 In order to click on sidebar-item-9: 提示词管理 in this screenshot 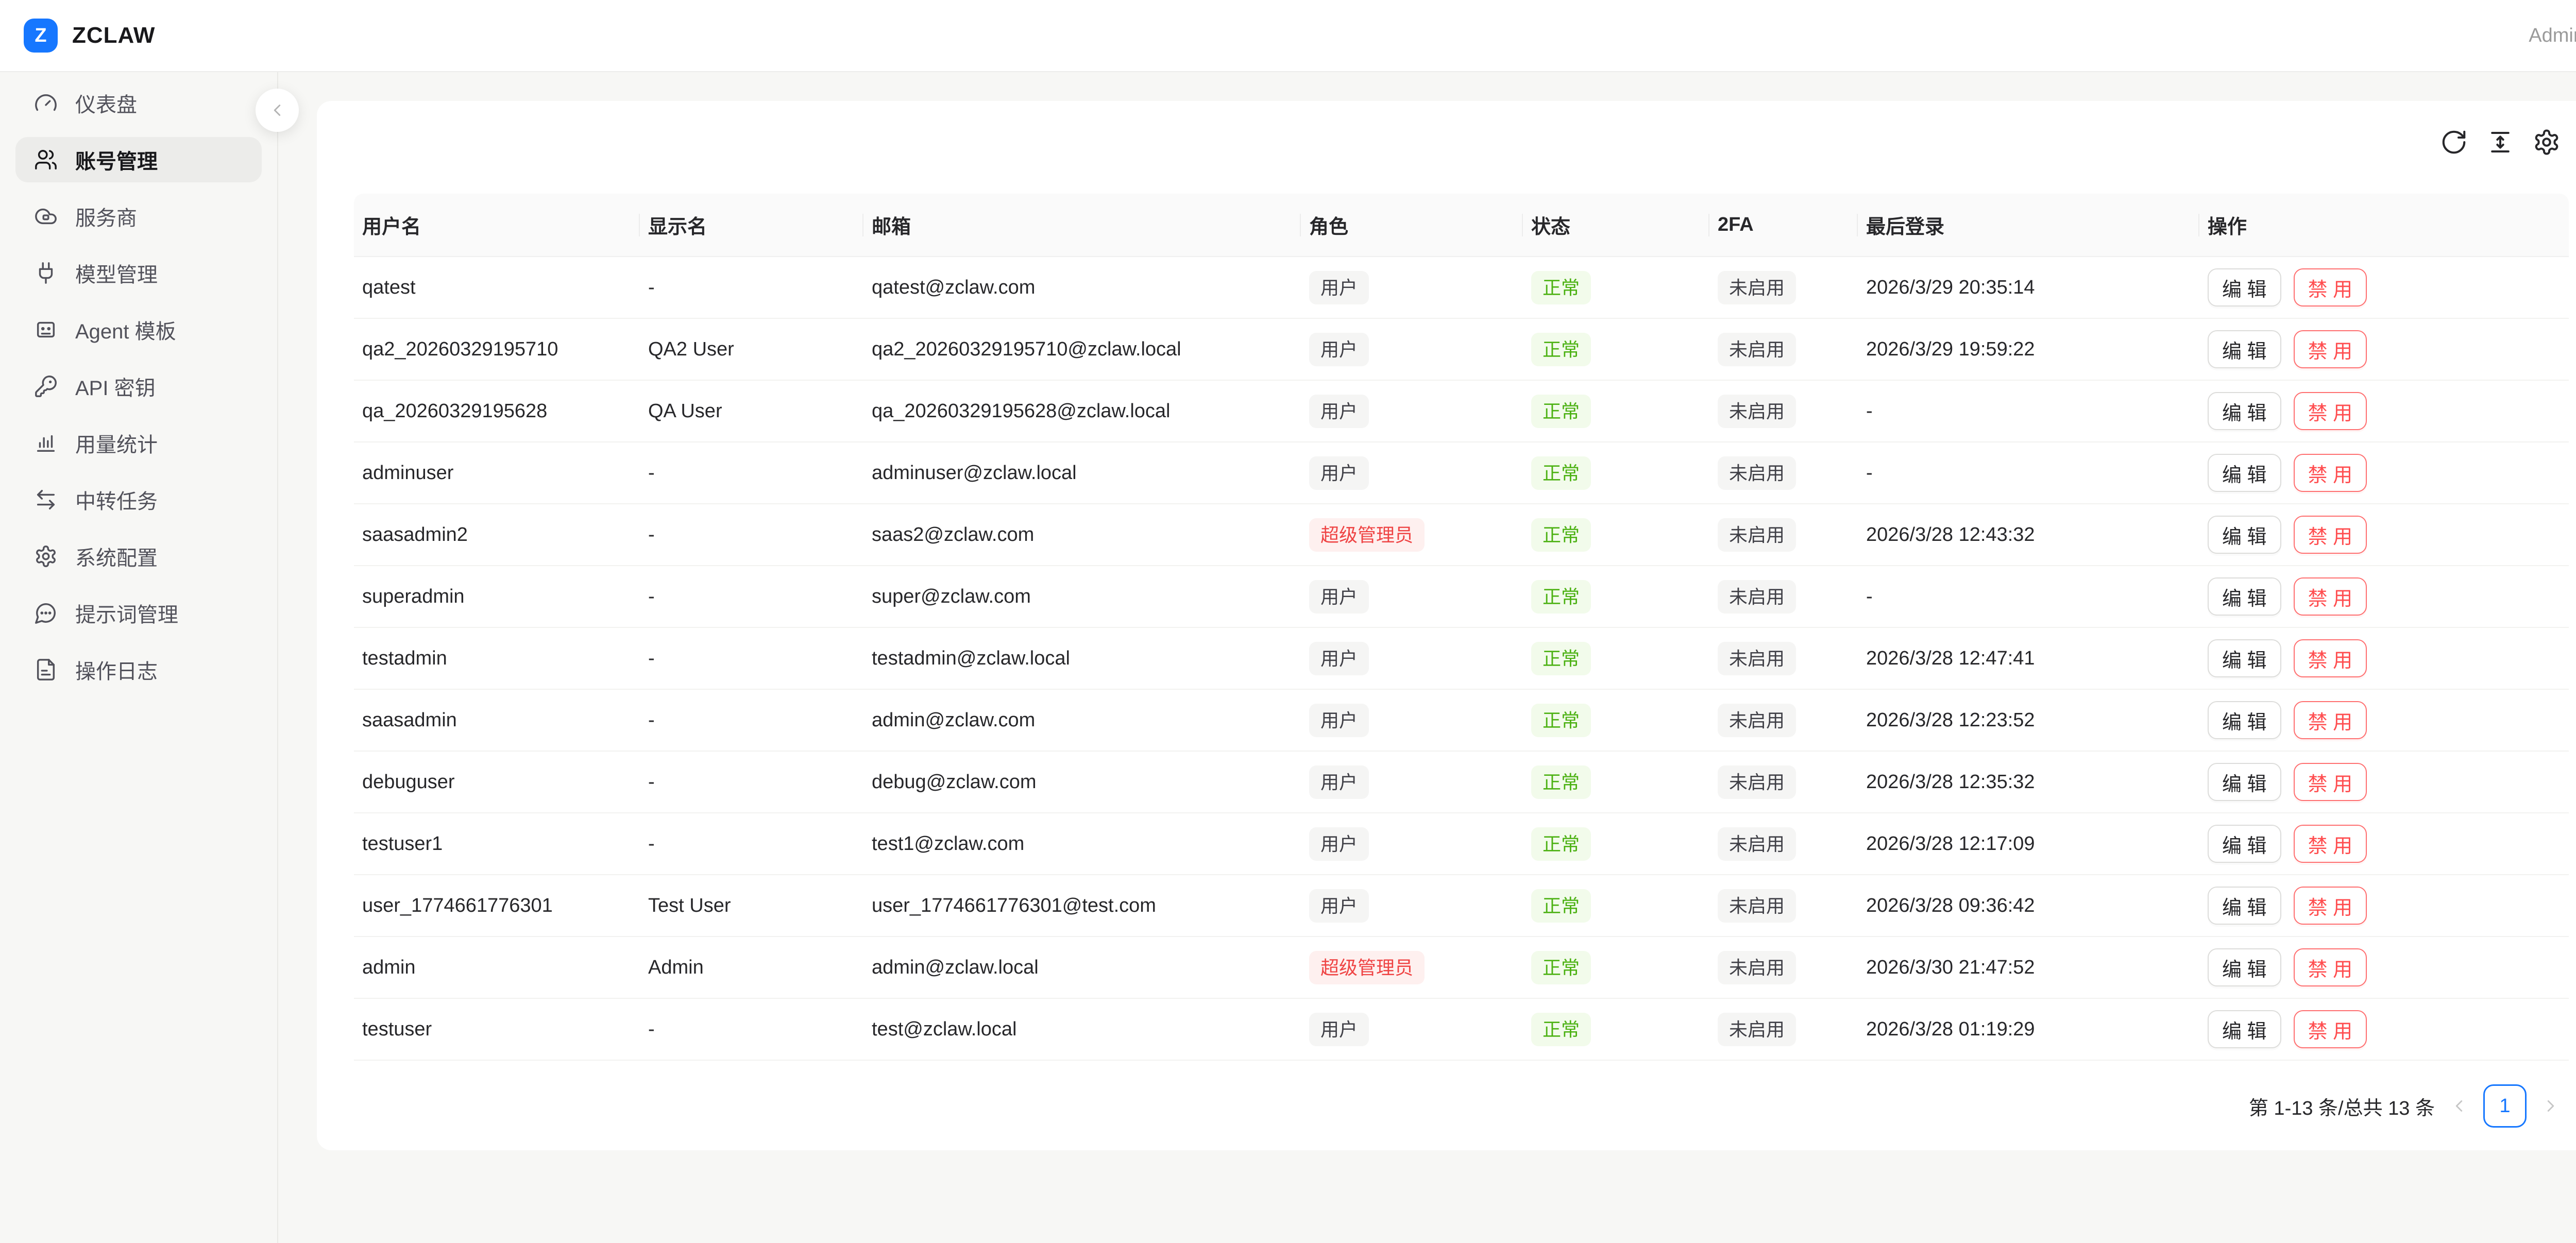, I will do `click(138, 613)`.